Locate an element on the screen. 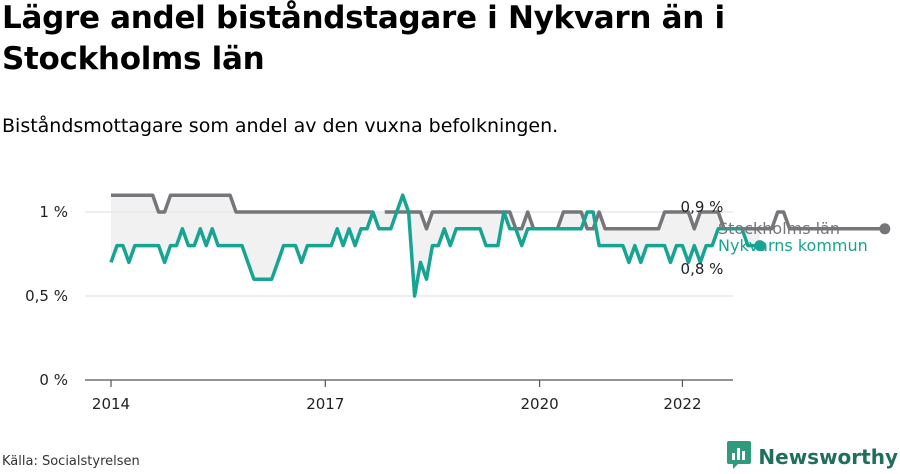  x-tick-label: 2017 is located at coordinates (325, 404).